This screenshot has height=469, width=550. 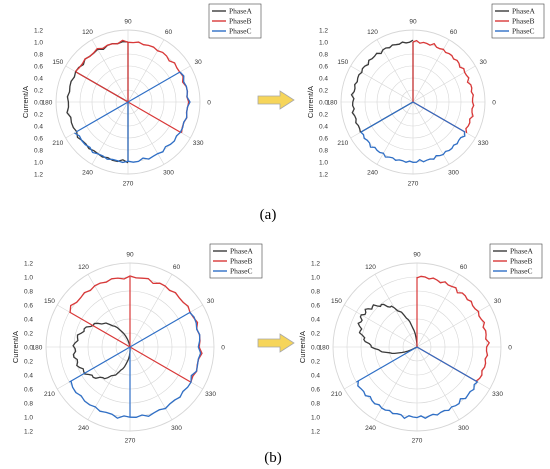 I want to click on angle-tick-label: 240, so click(x=370, y=428).